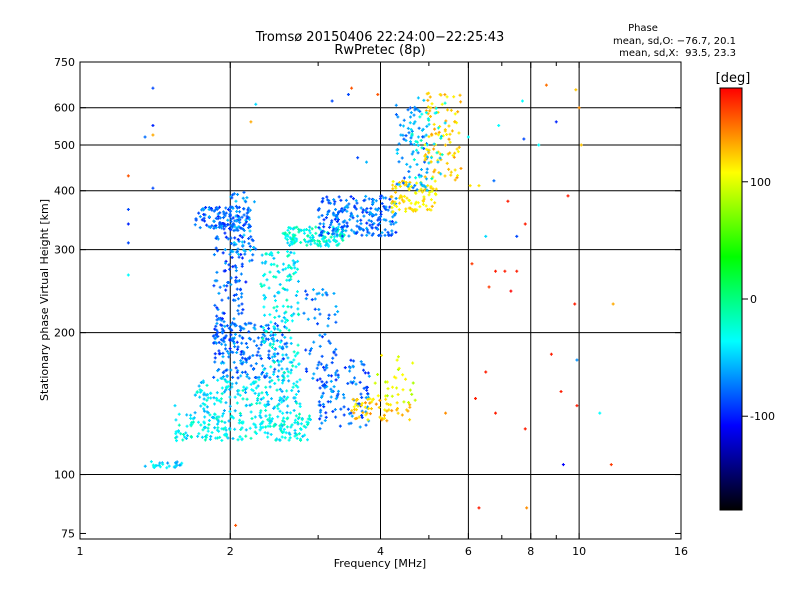 The height and width of the screenshot is (600, 800). I want to click on x-tick-label: 8, so click(530, 551).